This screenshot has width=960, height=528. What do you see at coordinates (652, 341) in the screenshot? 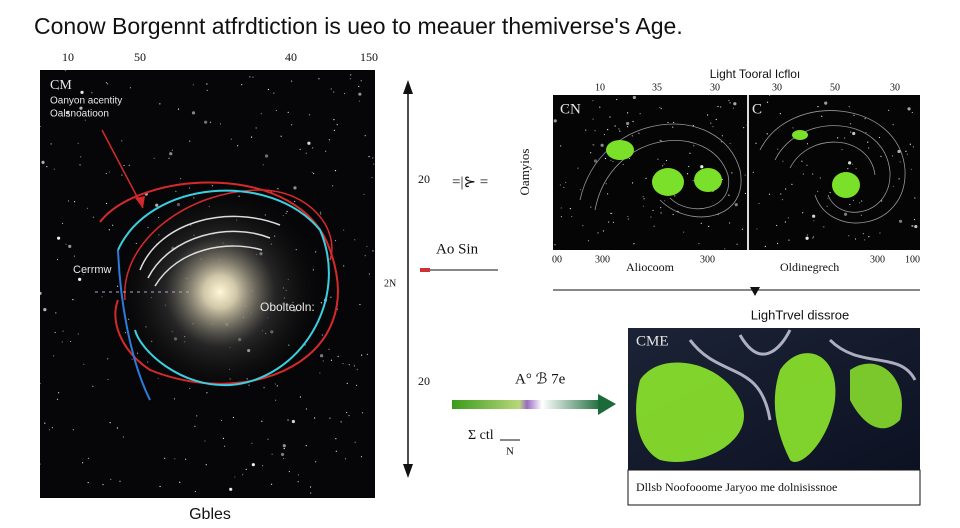
I see `corner-label: CME` at bounding box center [652, 341].